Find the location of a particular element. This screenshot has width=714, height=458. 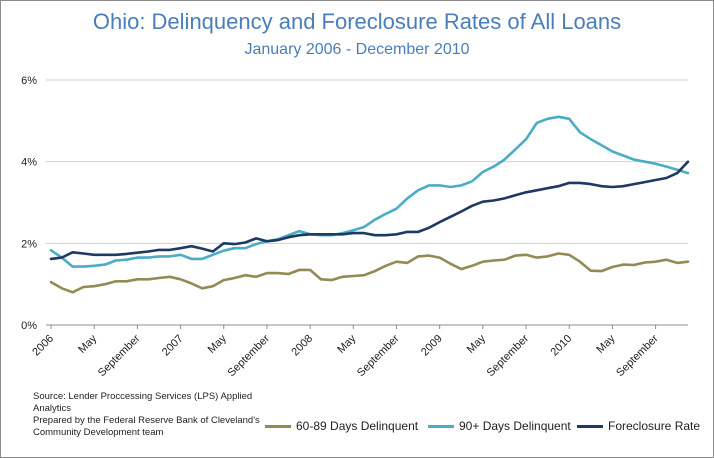

legend-item-60-89: 60-89 Days Delinquent is located at coordinates (341, 426).